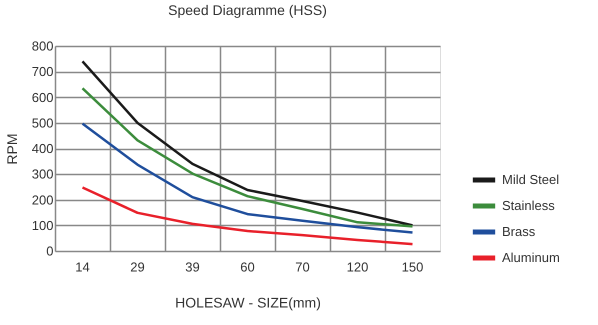 This screenshot has height=325, width=598. What do you see at coordinates (43, 97) in the screenshot?
I see `y-tick-label: 600` at bounding box center [43, 97].